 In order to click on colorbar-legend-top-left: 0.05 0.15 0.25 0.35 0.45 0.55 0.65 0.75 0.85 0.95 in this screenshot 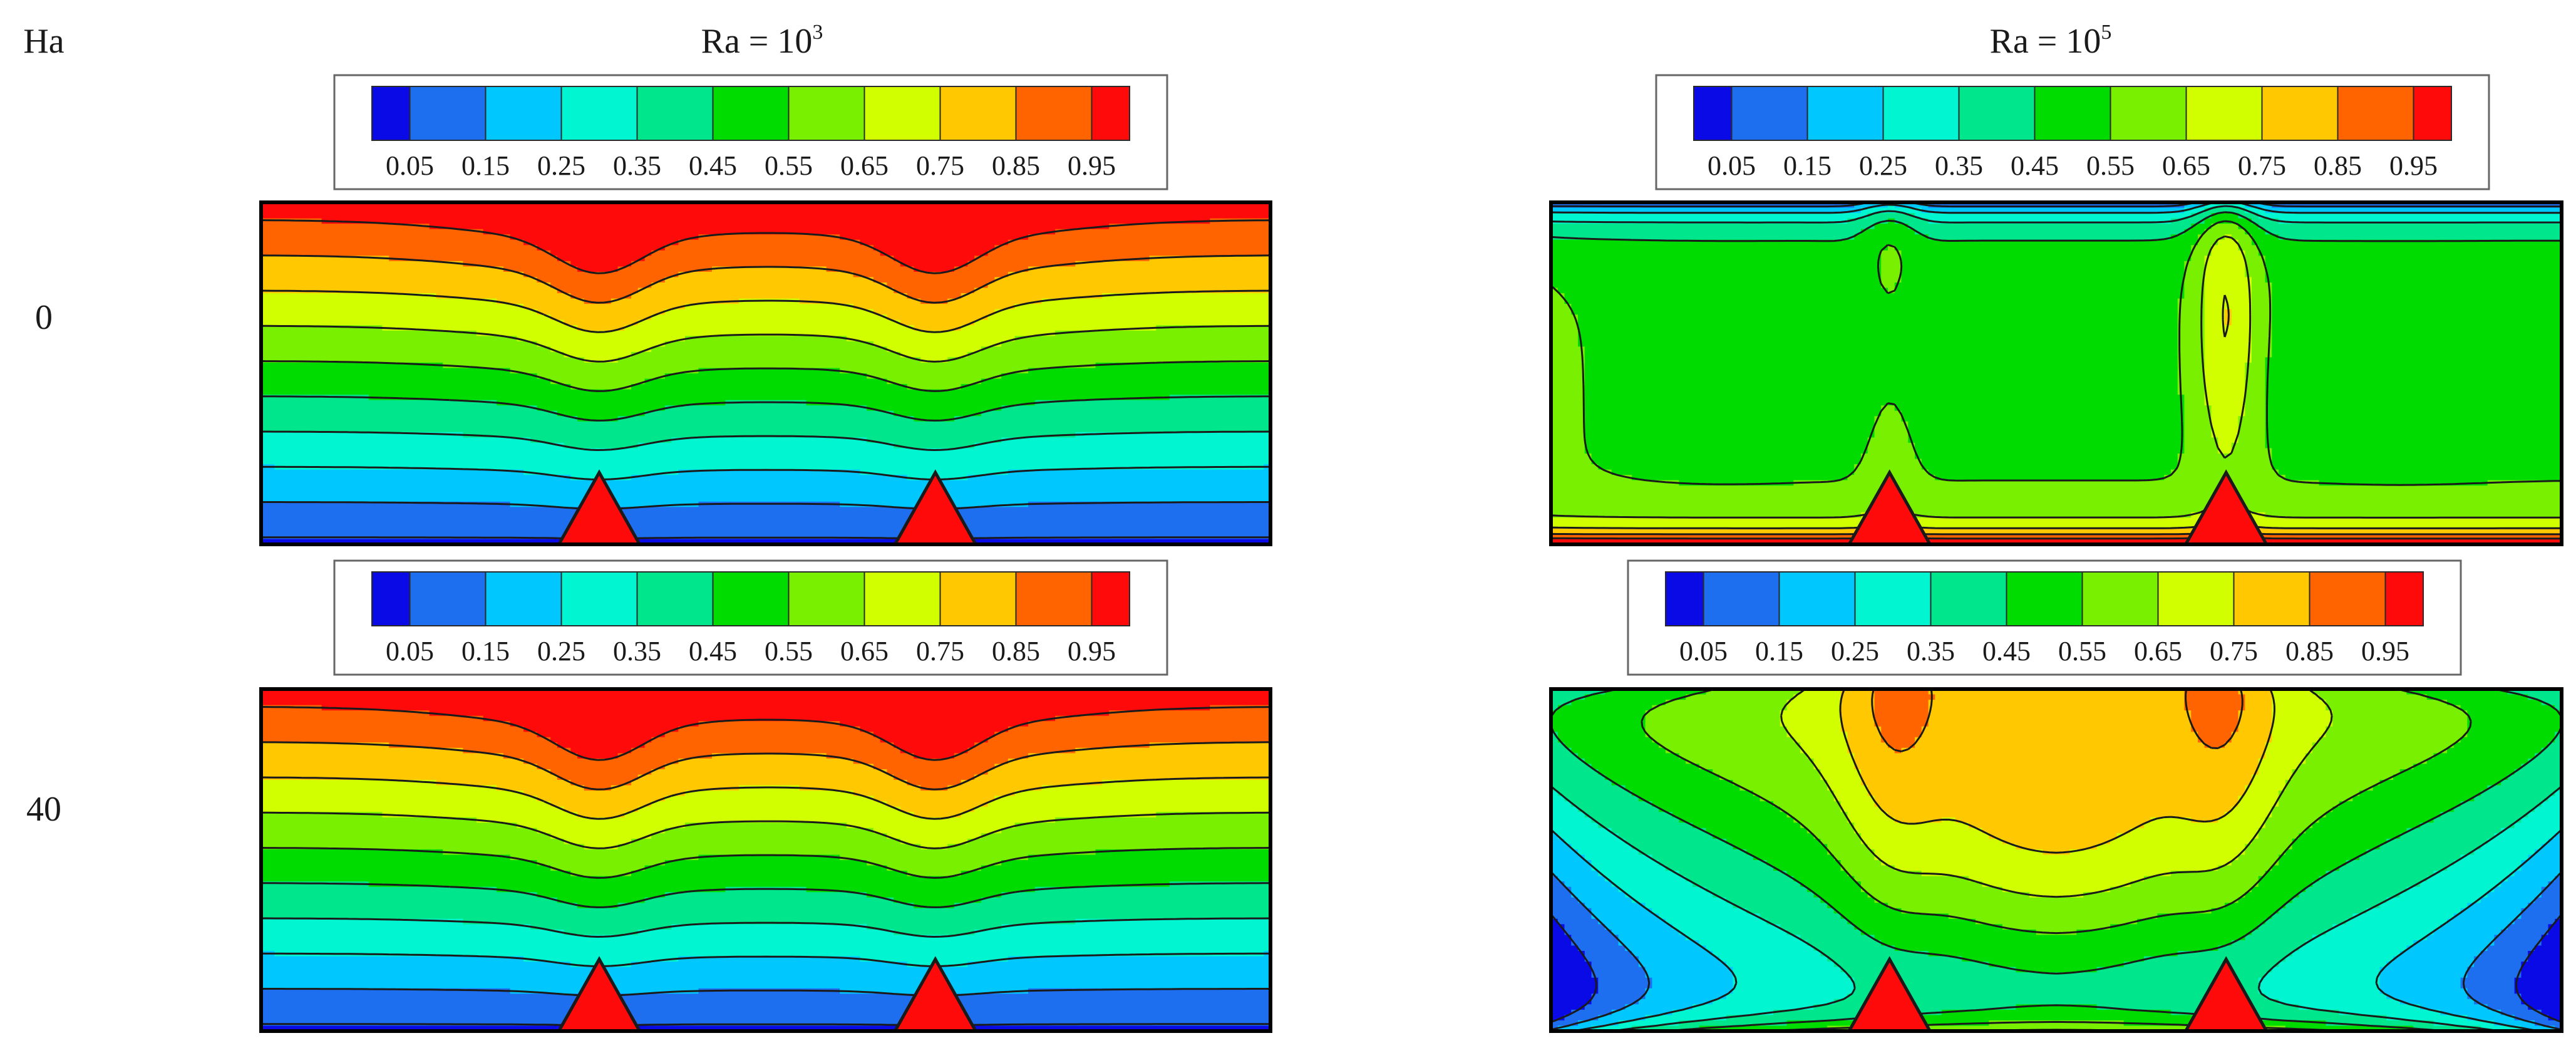, I will do `click(751, 132)`.